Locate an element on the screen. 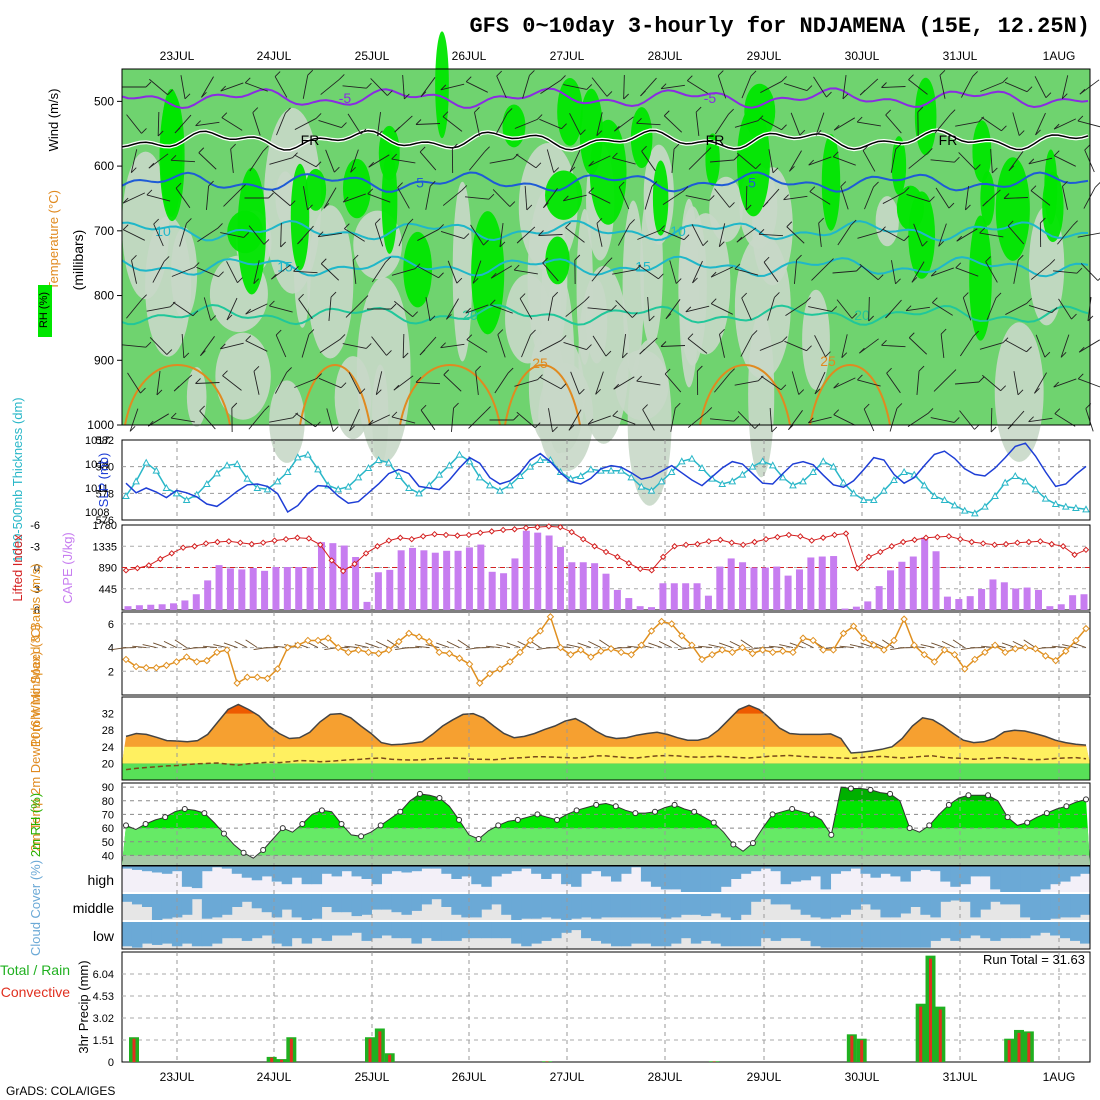 The height and width of the screenshot is (1100, 1100). x-tick-label: 27JUL is located at coordinates (567, 56).